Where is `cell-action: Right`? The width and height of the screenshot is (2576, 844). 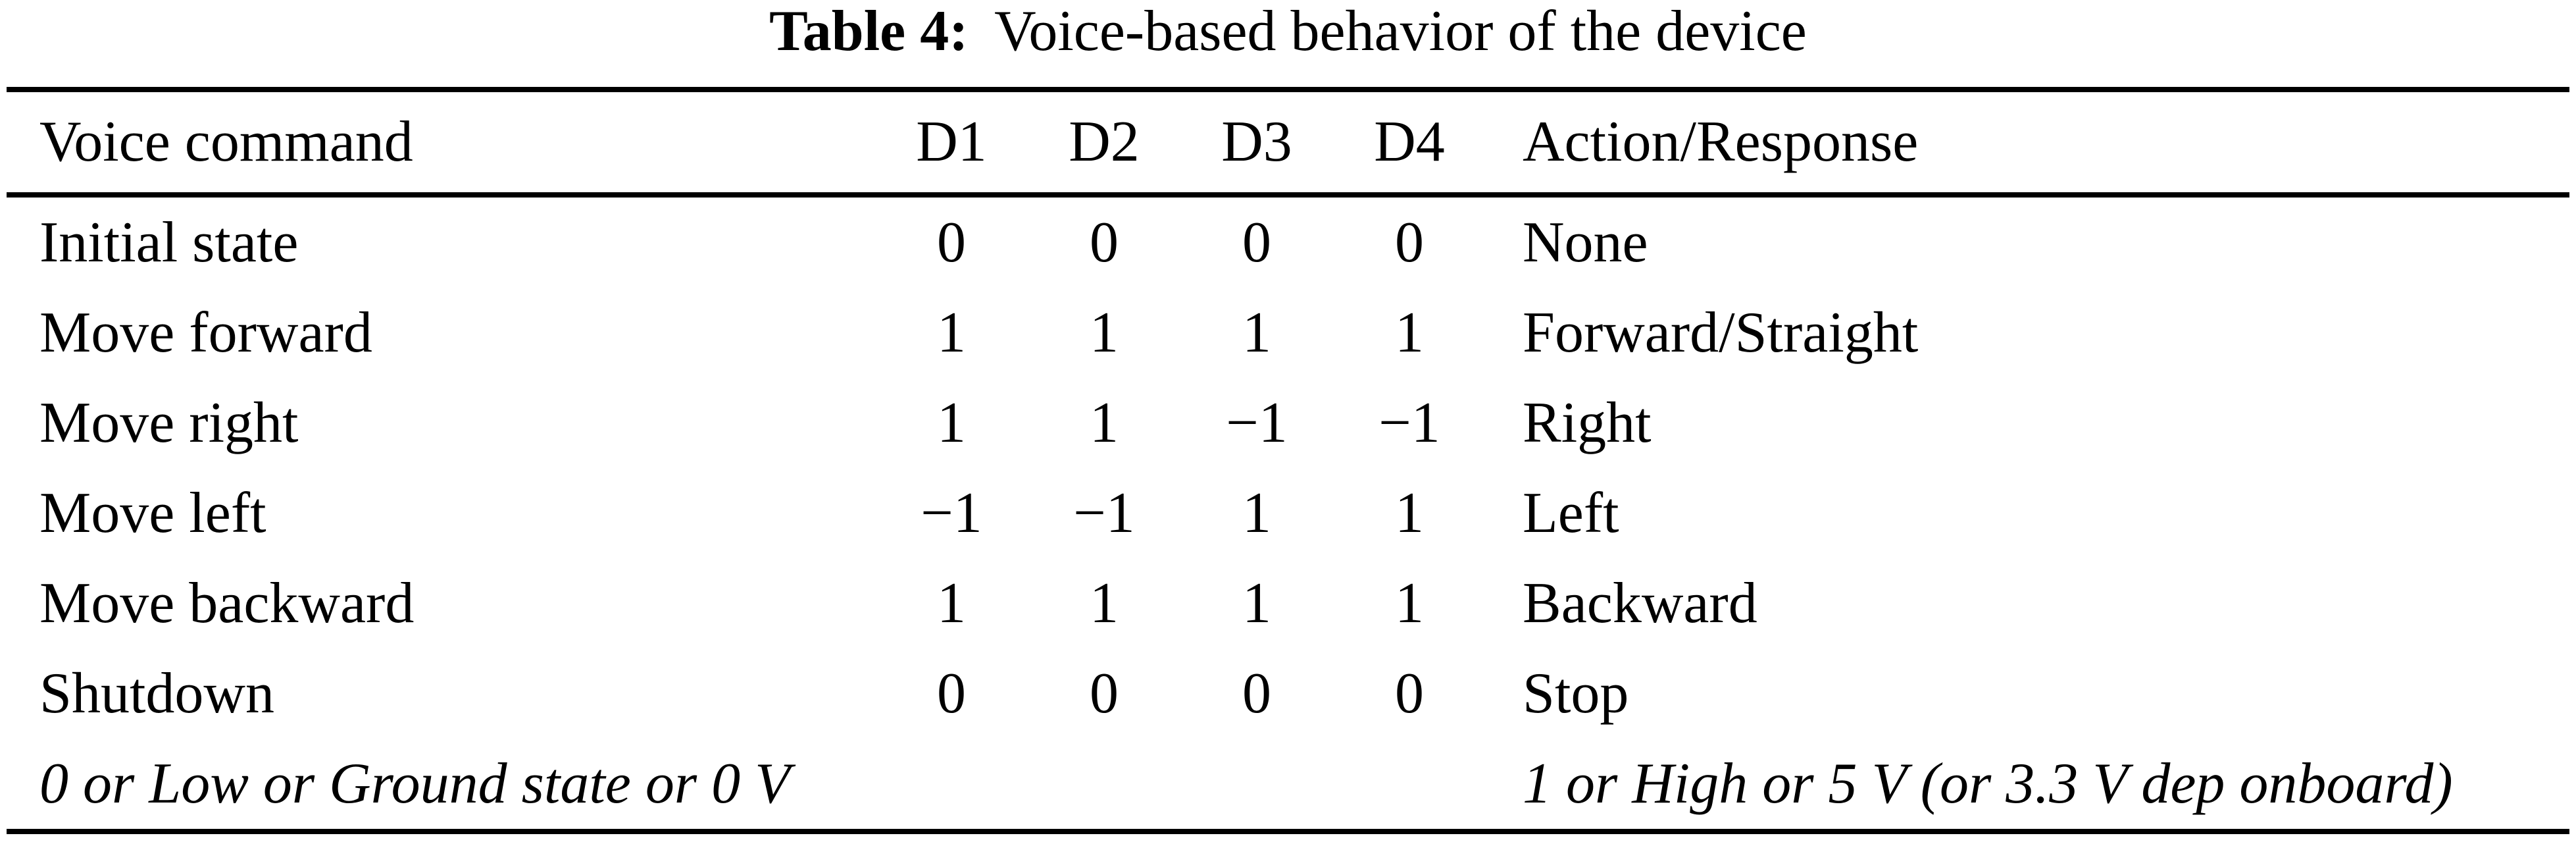
cell-action: Right is located at coordinates (1587, 422).